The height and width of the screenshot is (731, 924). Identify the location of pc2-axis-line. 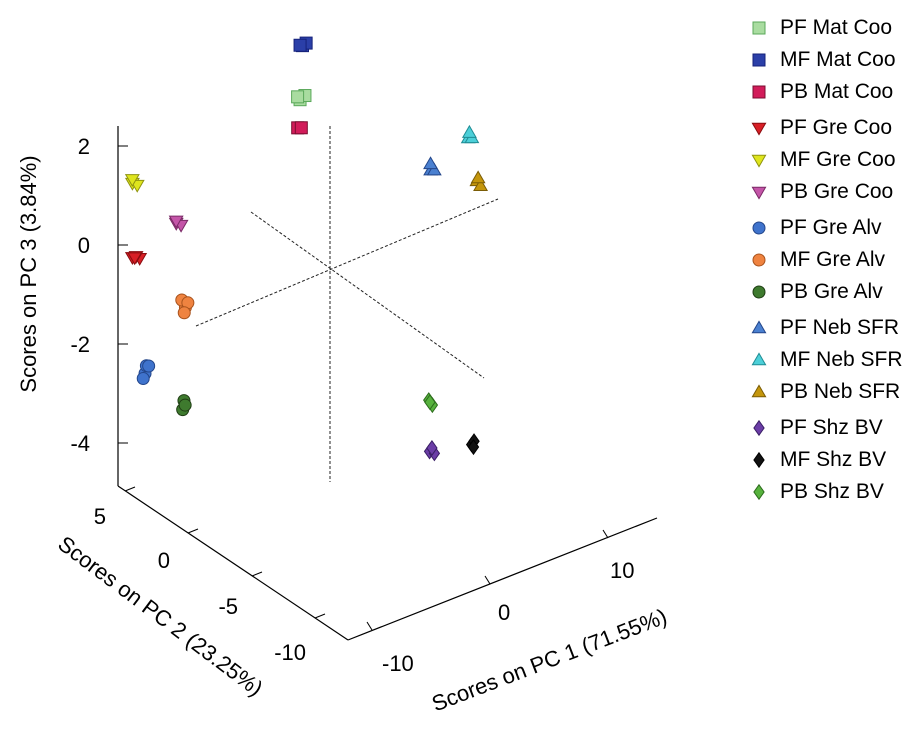
(233, 563).